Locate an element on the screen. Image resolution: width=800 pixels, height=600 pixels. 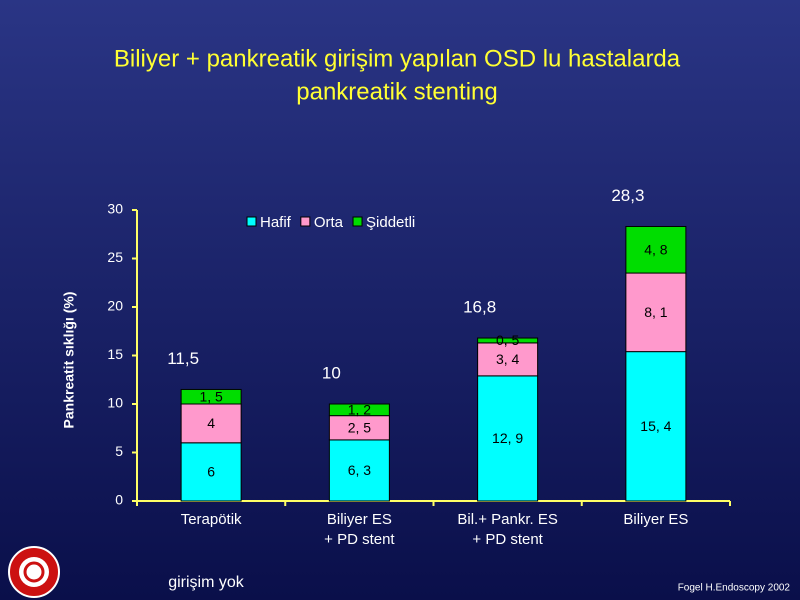
data-label: 0, 5 is located at coordinates (508, 340).